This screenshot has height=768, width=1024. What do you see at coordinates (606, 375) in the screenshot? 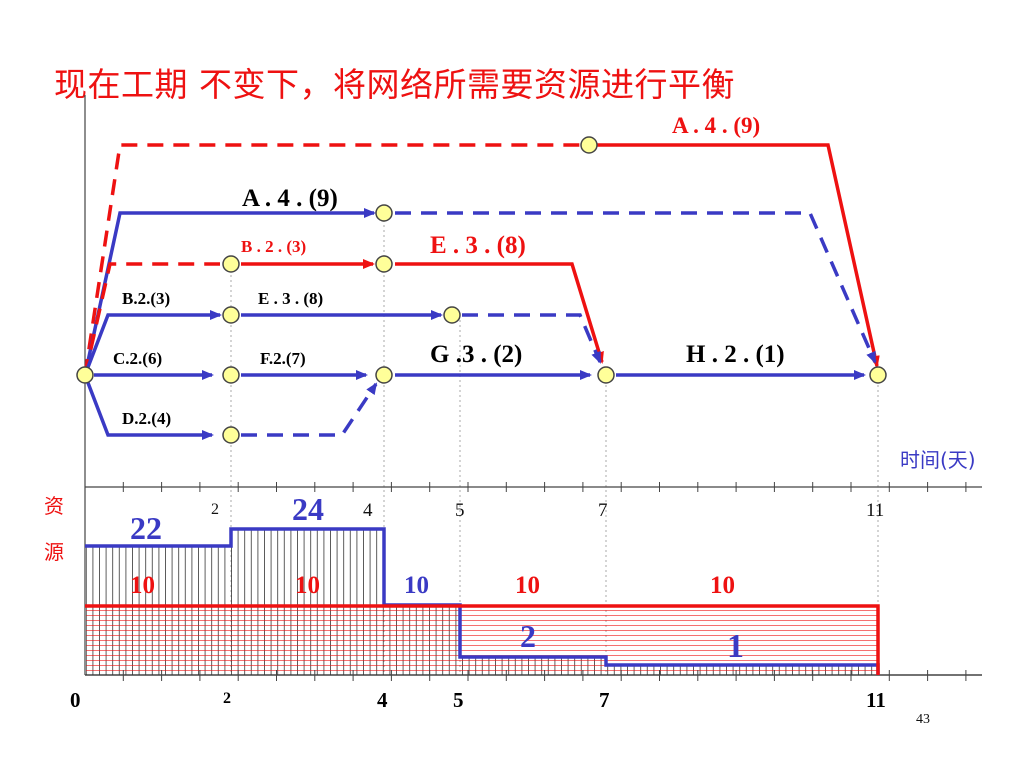
I see `node-g-end` at bounding box center [606, 375].